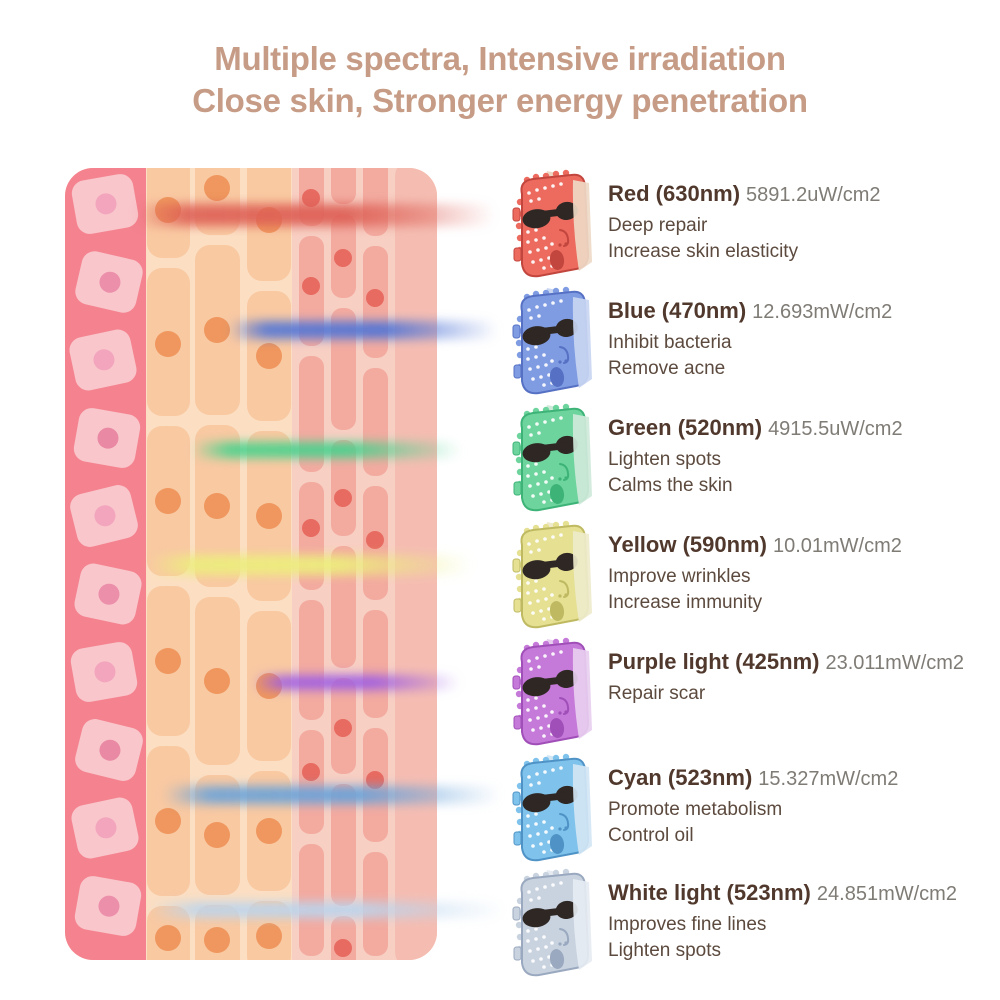 This screenshot has width=1000, height=1000. Describe the element at coordinates (310, 565) in the screenshot. I see `yellow-light-beam` at that location.